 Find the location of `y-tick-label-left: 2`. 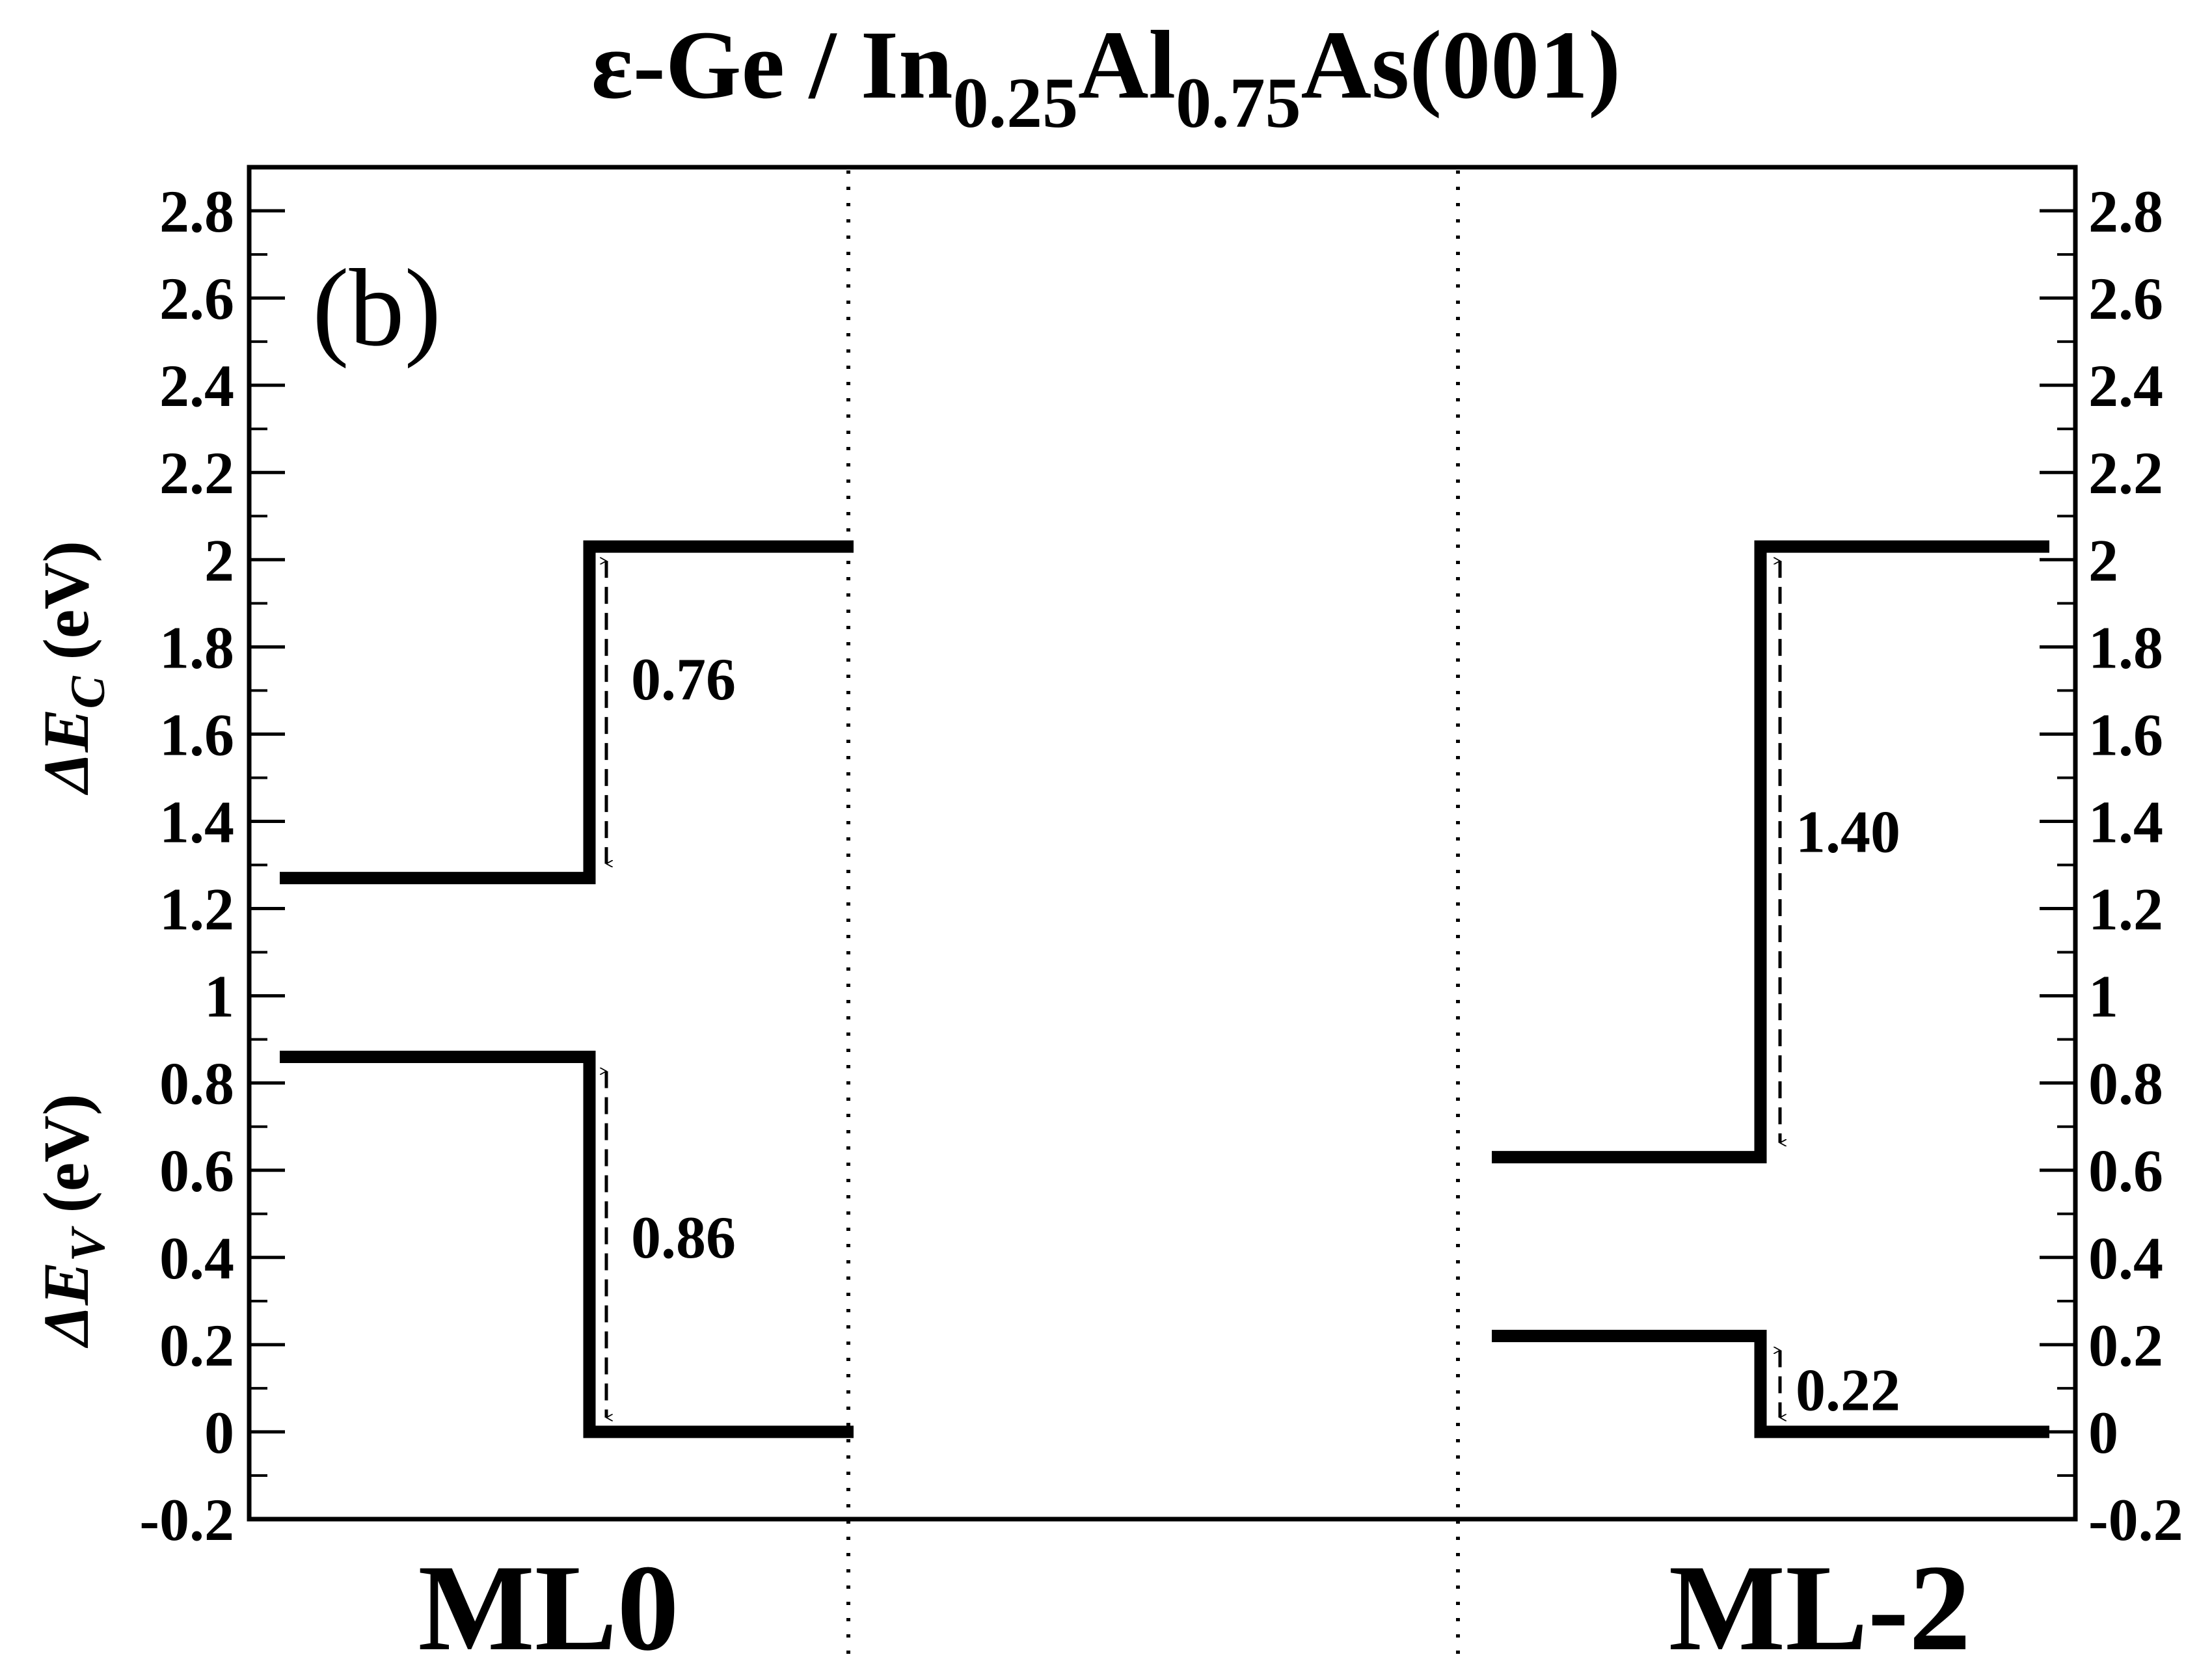

y-tick-label-left: 2 is located at coordinates (219, 560).